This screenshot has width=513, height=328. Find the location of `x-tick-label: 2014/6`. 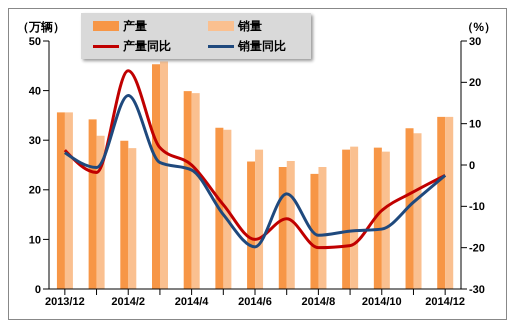

x-tick-label: 2014/6 is located at coordinates (255, 302).